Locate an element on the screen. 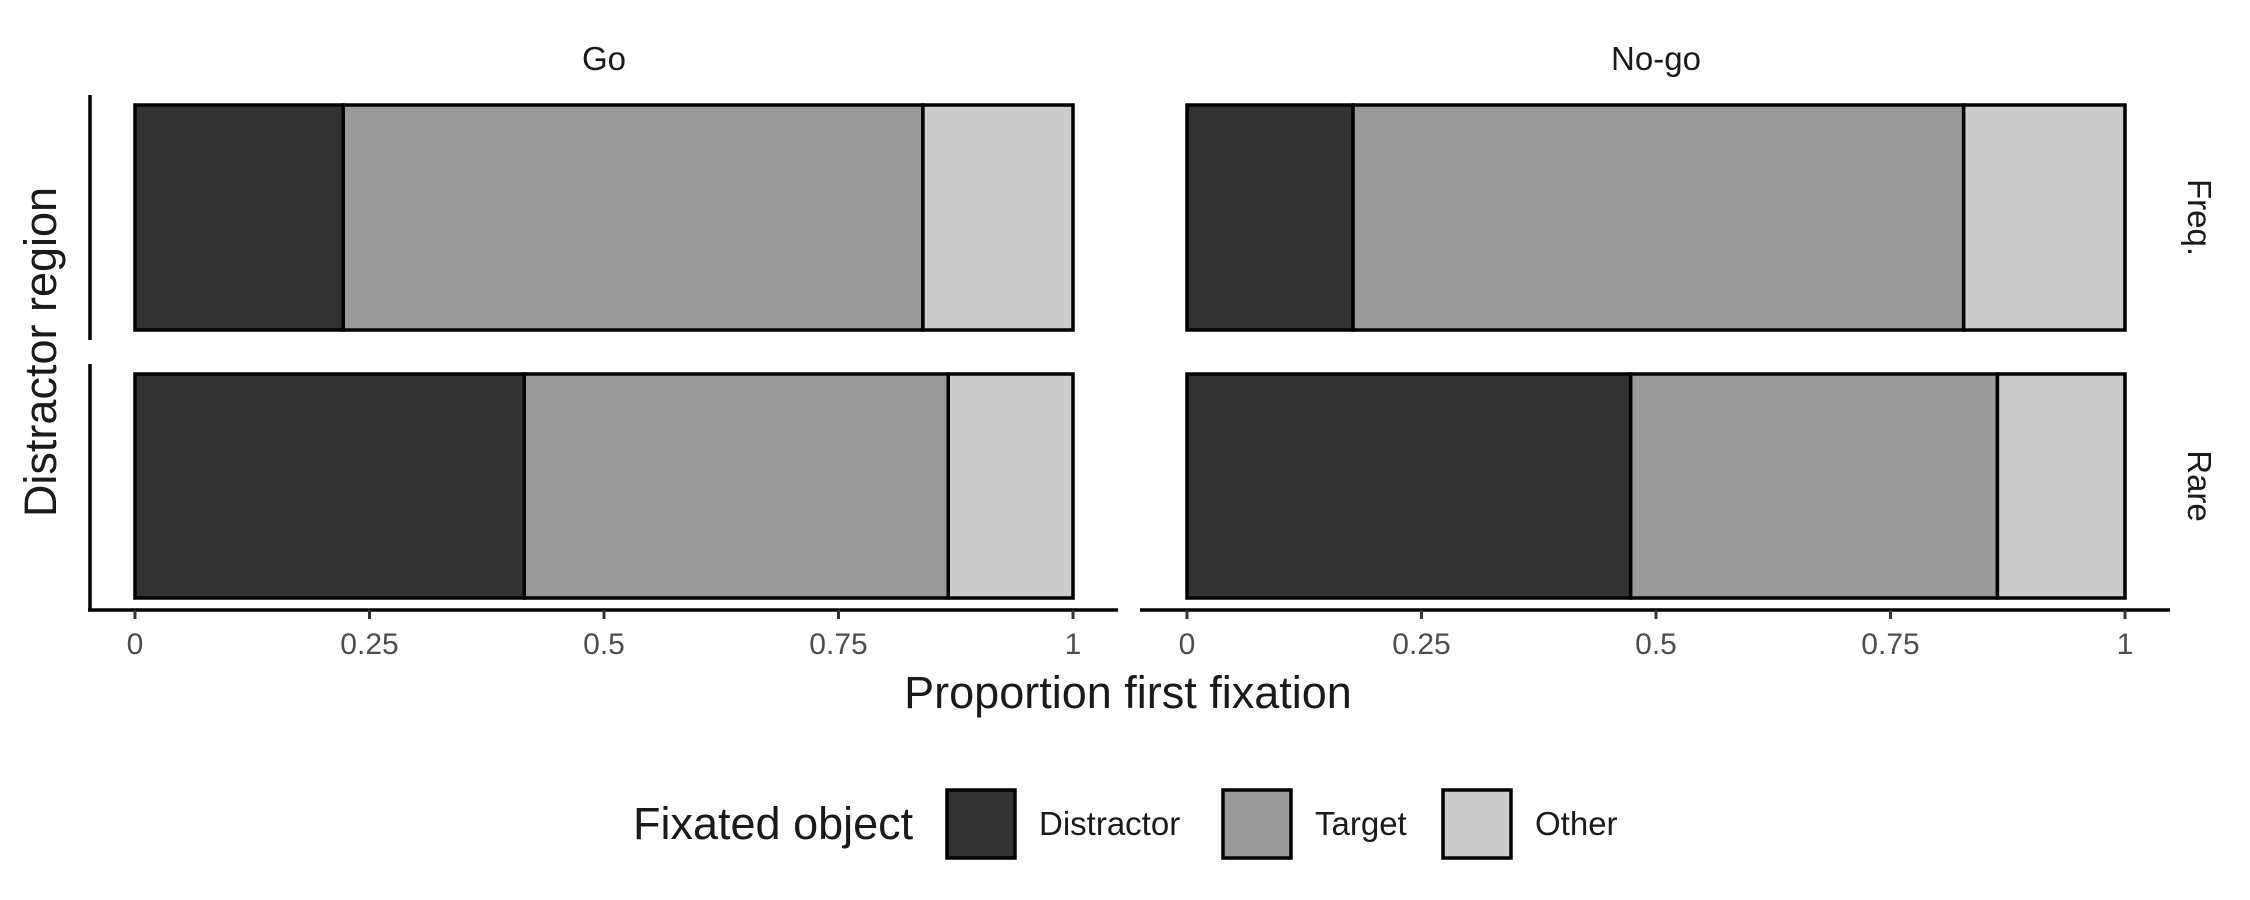 The height and width of the screenshot is (900, 2250). legend-items: Distractor Target Other is located at coordinates (1281, 824).